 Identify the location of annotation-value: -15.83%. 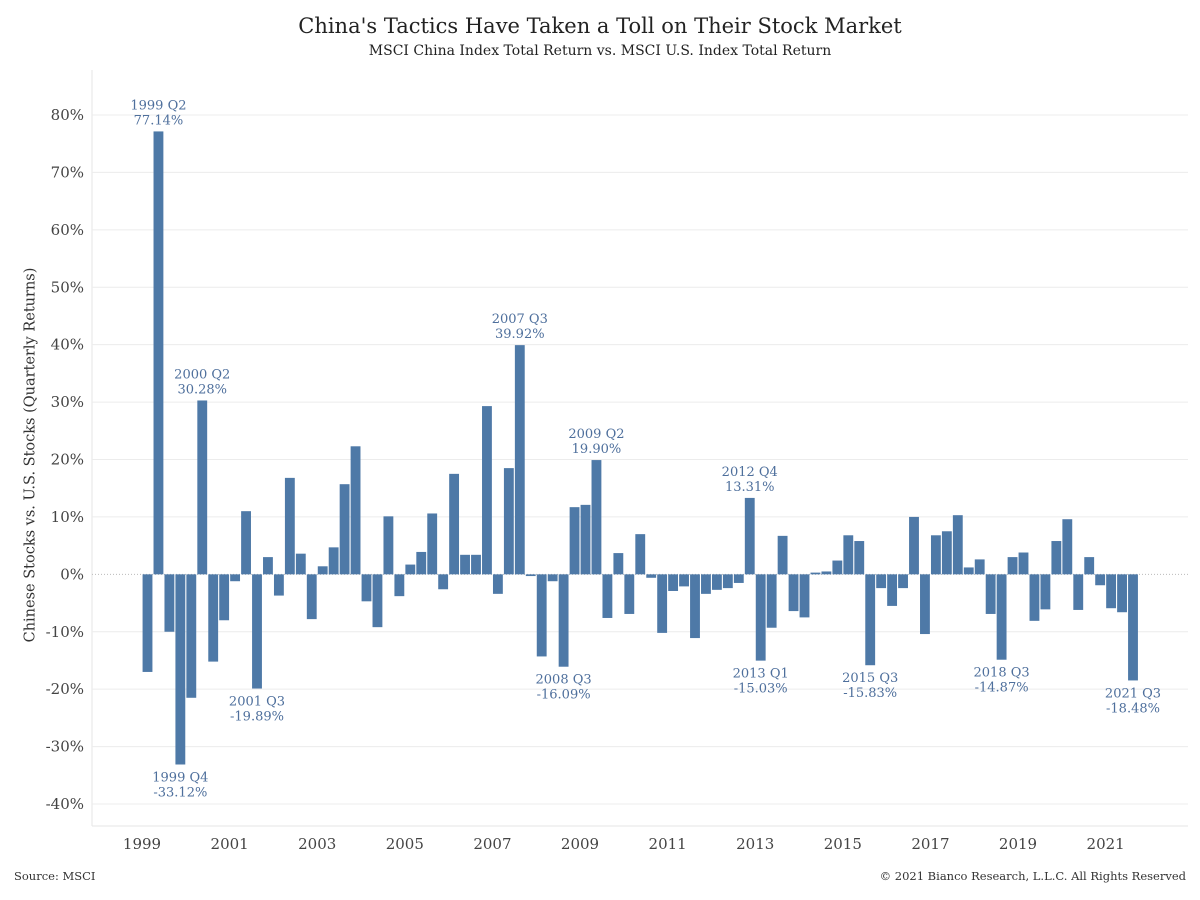
(870, 693).